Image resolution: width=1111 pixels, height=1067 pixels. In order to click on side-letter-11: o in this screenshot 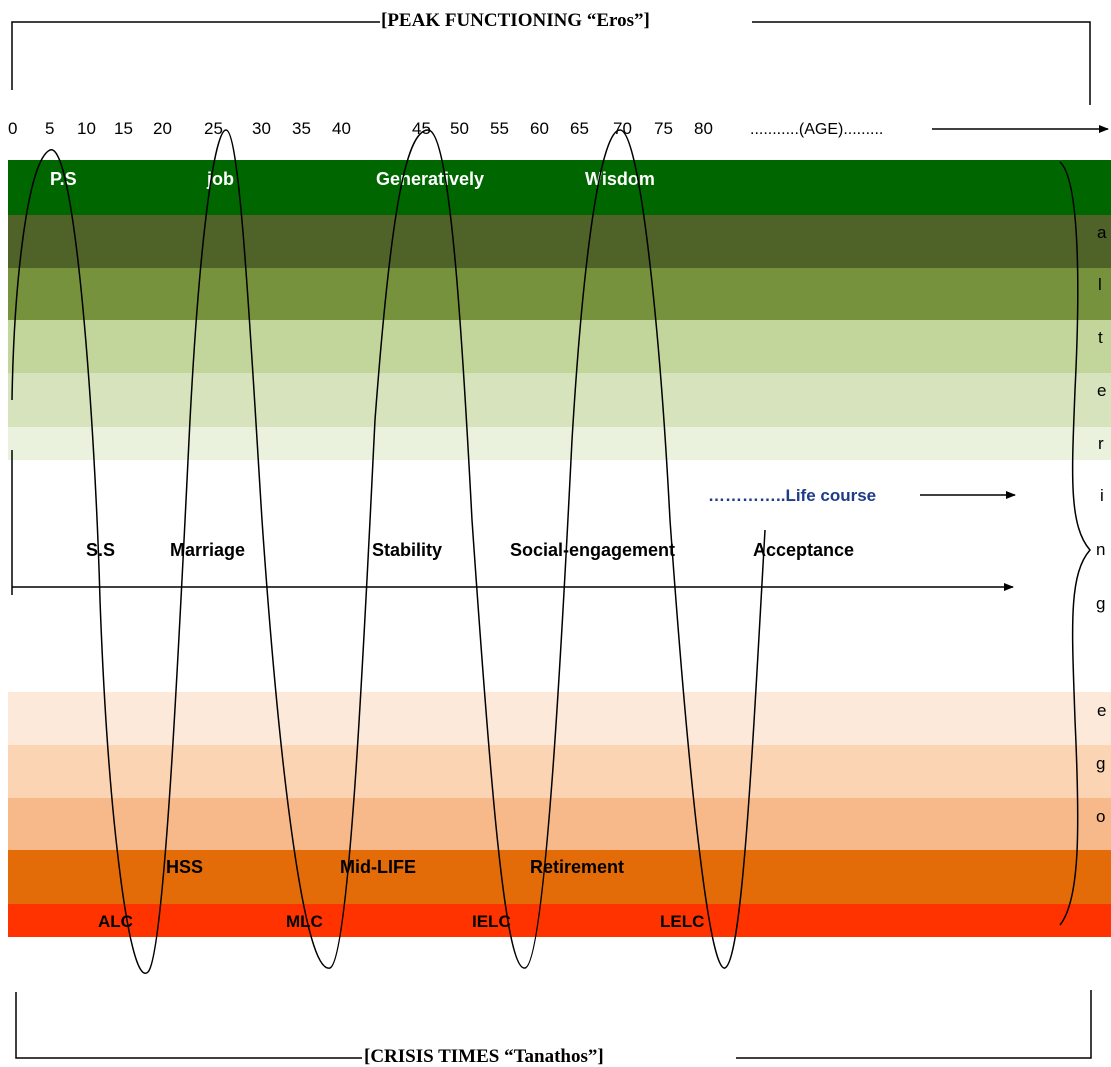, I will do `click(1100, 816)`.